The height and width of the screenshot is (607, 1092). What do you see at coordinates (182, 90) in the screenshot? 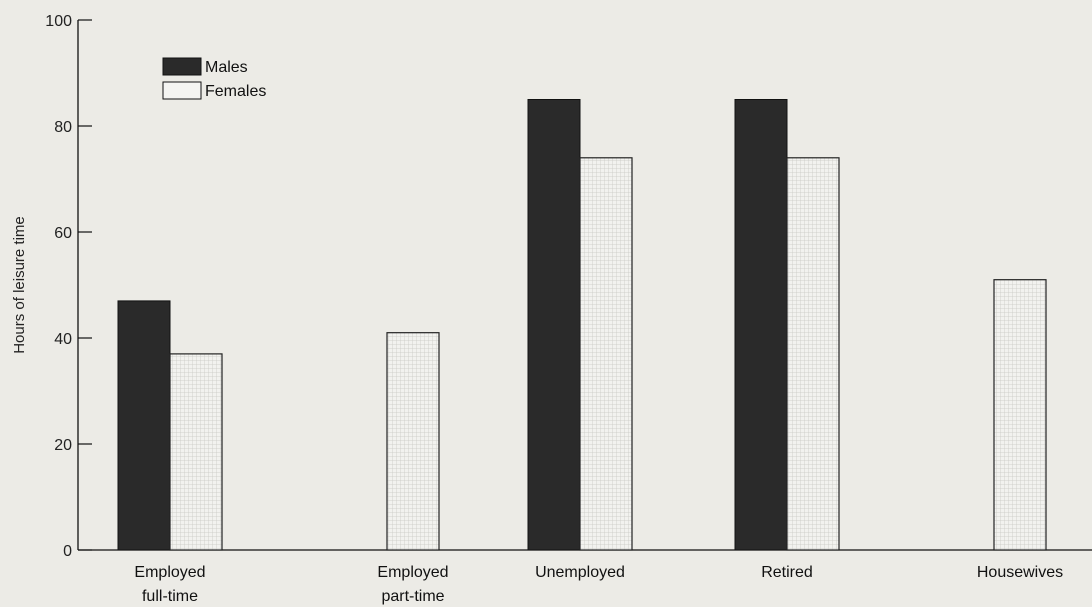
I see `legend-swatch-females` at bounding box center [182, 90].